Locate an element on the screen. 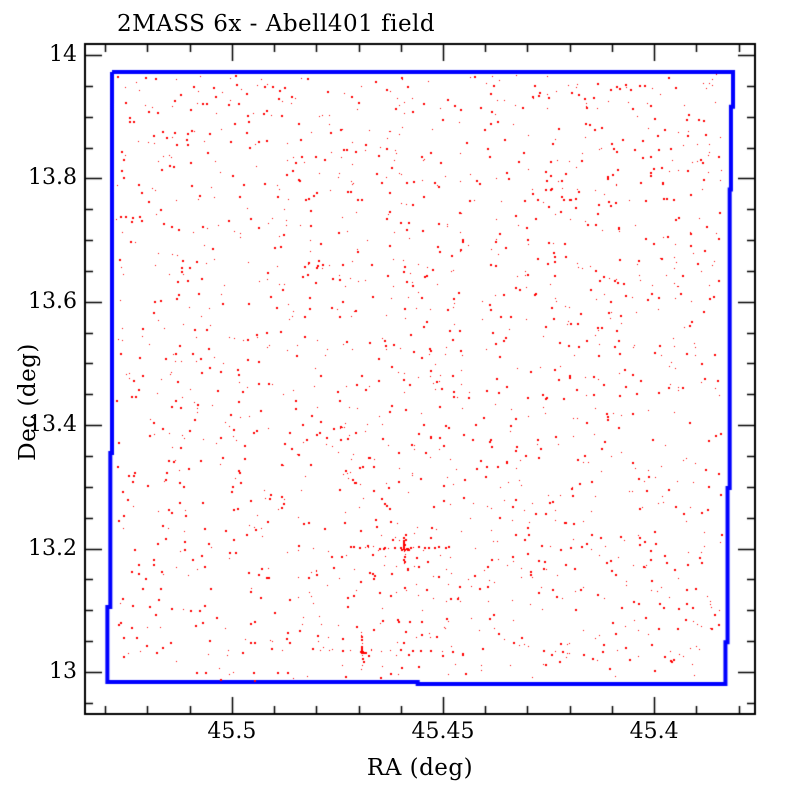  y-tick-label: 13.8 is located at coordinates (52, 178).